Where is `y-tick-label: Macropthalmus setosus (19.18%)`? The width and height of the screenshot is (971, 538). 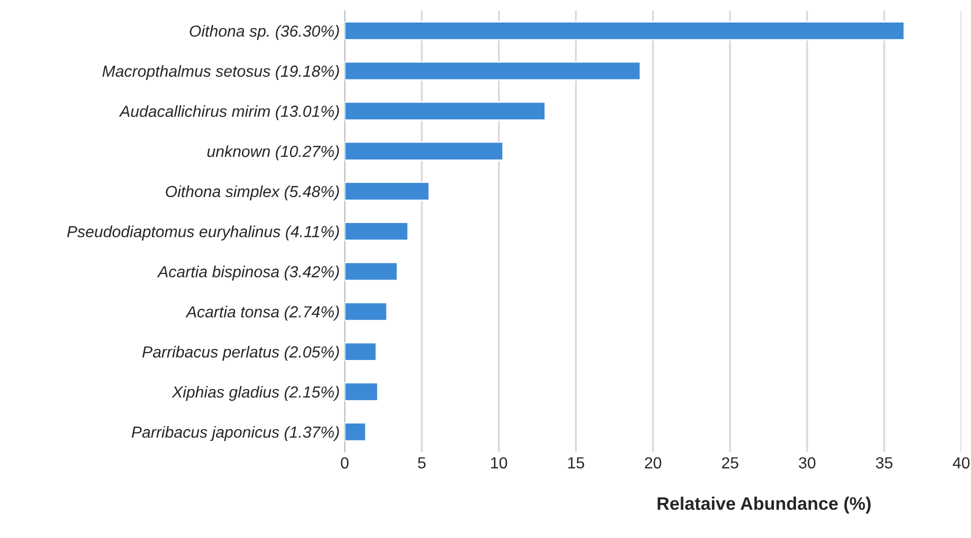 y-tick-label: Macropthalmus setosus (19.18%) is located at coordinates (220, 72).